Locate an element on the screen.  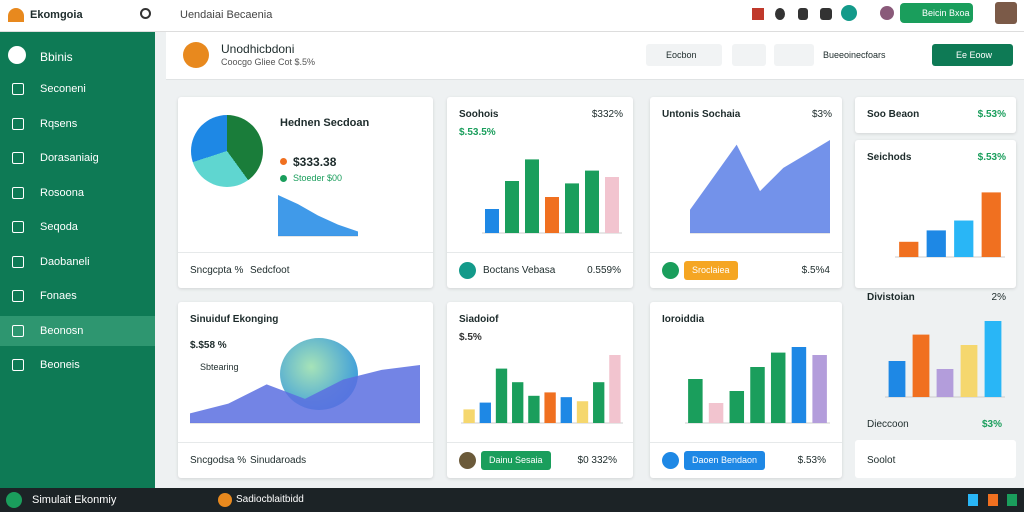
sidebar-label: Seconeni is located at coordinates (63, 89).